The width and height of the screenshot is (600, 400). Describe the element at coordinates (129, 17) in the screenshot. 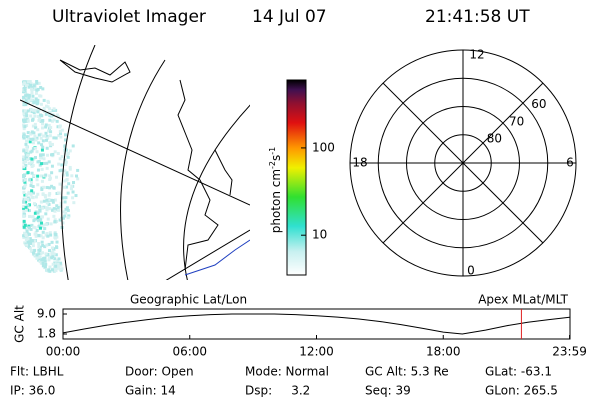

I see `title: Ultraviolet Imager` at that location.